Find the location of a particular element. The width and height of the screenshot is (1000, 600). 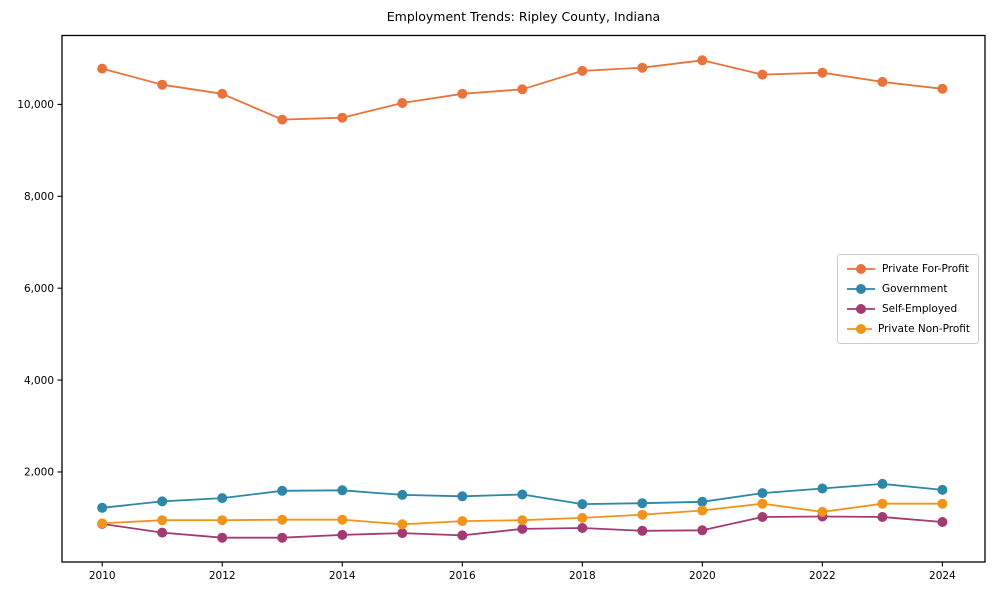

point-government-2017 is located at coordinates (522, 494).